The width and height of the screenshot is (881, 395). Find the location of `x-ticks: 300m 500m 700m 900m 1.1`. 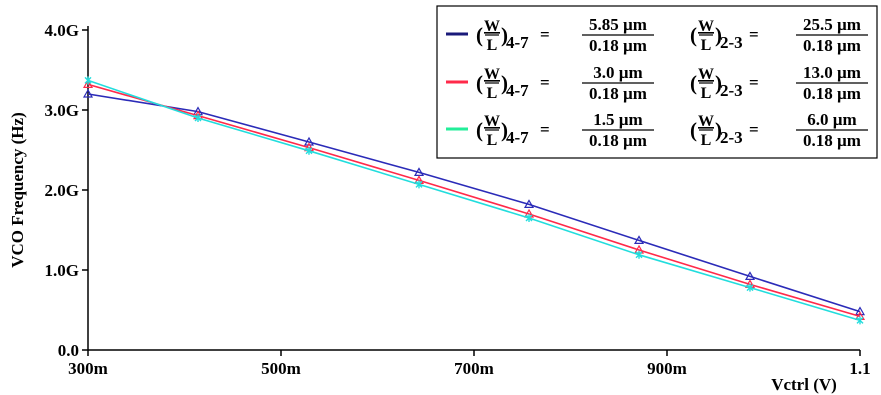

x-ticks: 300m 500m 700m 900m 1.1 is located at coordinates (469, 364).